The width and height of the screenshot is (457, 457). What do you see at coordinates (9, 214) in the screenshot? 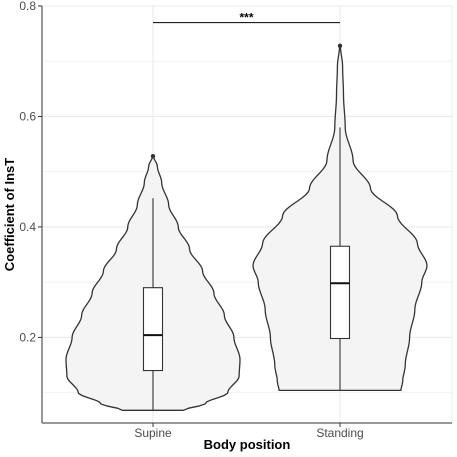
I see `y-axis-title: Coefficient of InsT` at bounding box center [9, 214].